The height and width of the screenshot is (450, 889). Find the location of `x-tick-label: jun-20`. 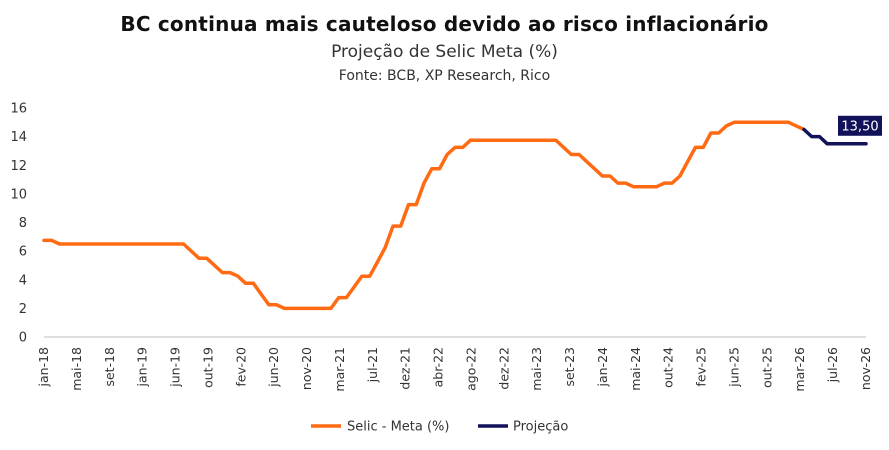

x-tick-label: jun-20 is located at coordinates (273, 367).